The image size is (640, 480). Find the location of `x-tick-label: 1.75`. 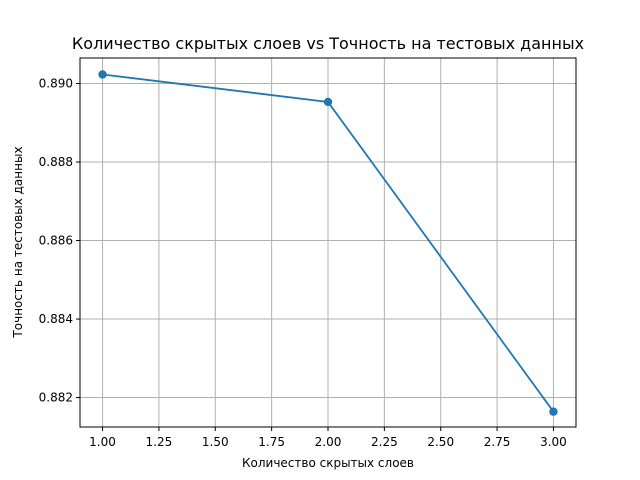

x-tick-label: 1.75 is located at coordinates (271, 442).